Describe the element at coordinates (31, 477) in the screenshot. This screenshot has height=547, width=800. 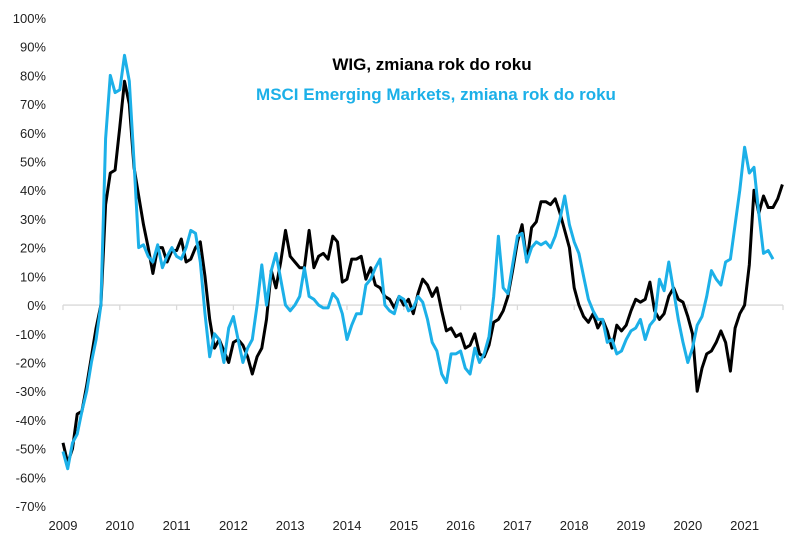
I see `y-tick-label: -60%` at that location.